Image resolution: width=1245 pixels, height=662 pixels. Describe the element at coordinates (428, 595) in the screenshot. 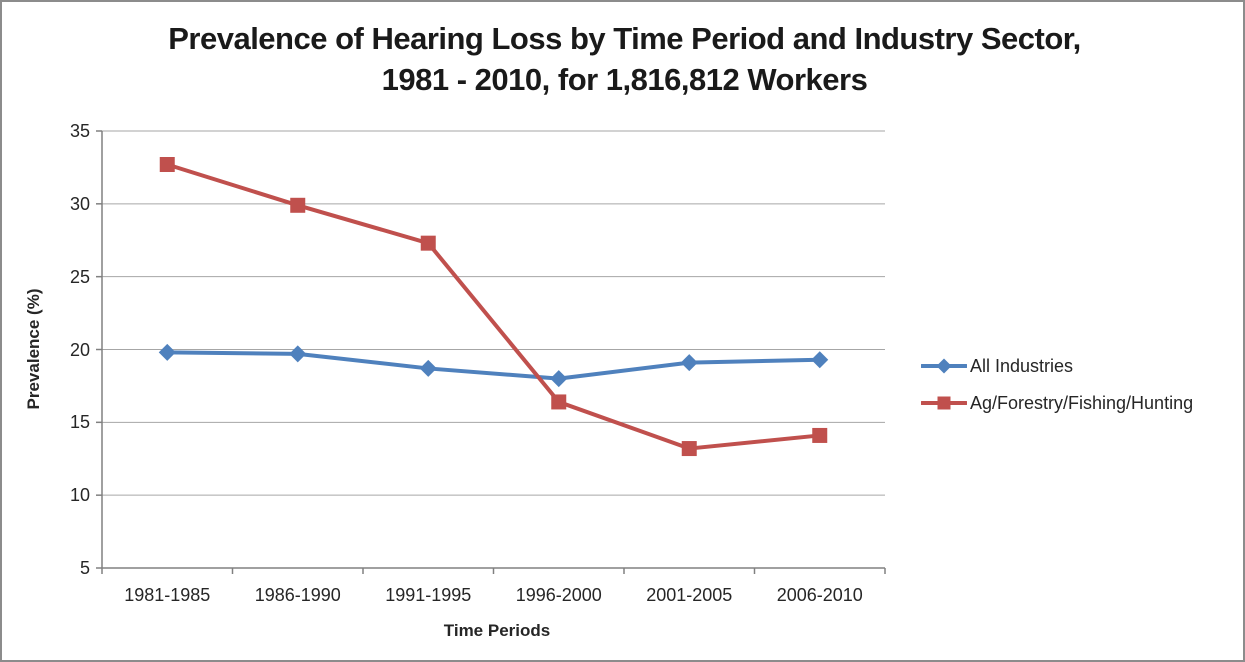

I see `x-tick-label: 1991-1995` at that location.